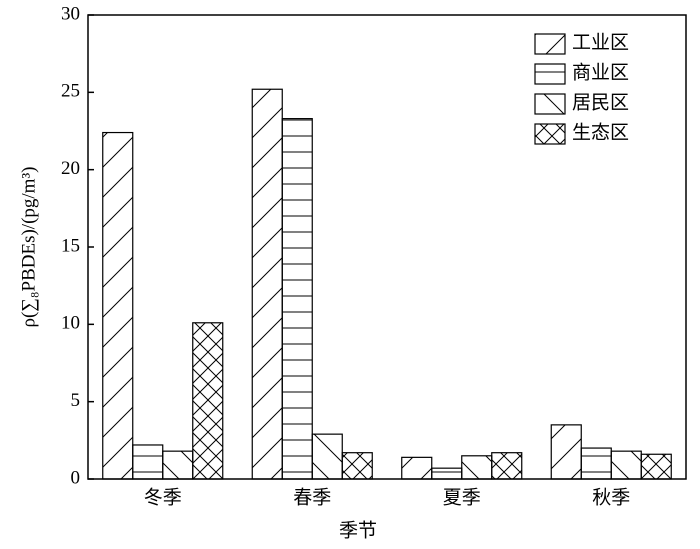  Describe the element at coordinates (76, 477) in the screenshot. I see `y-tick-label: 0` at that location.